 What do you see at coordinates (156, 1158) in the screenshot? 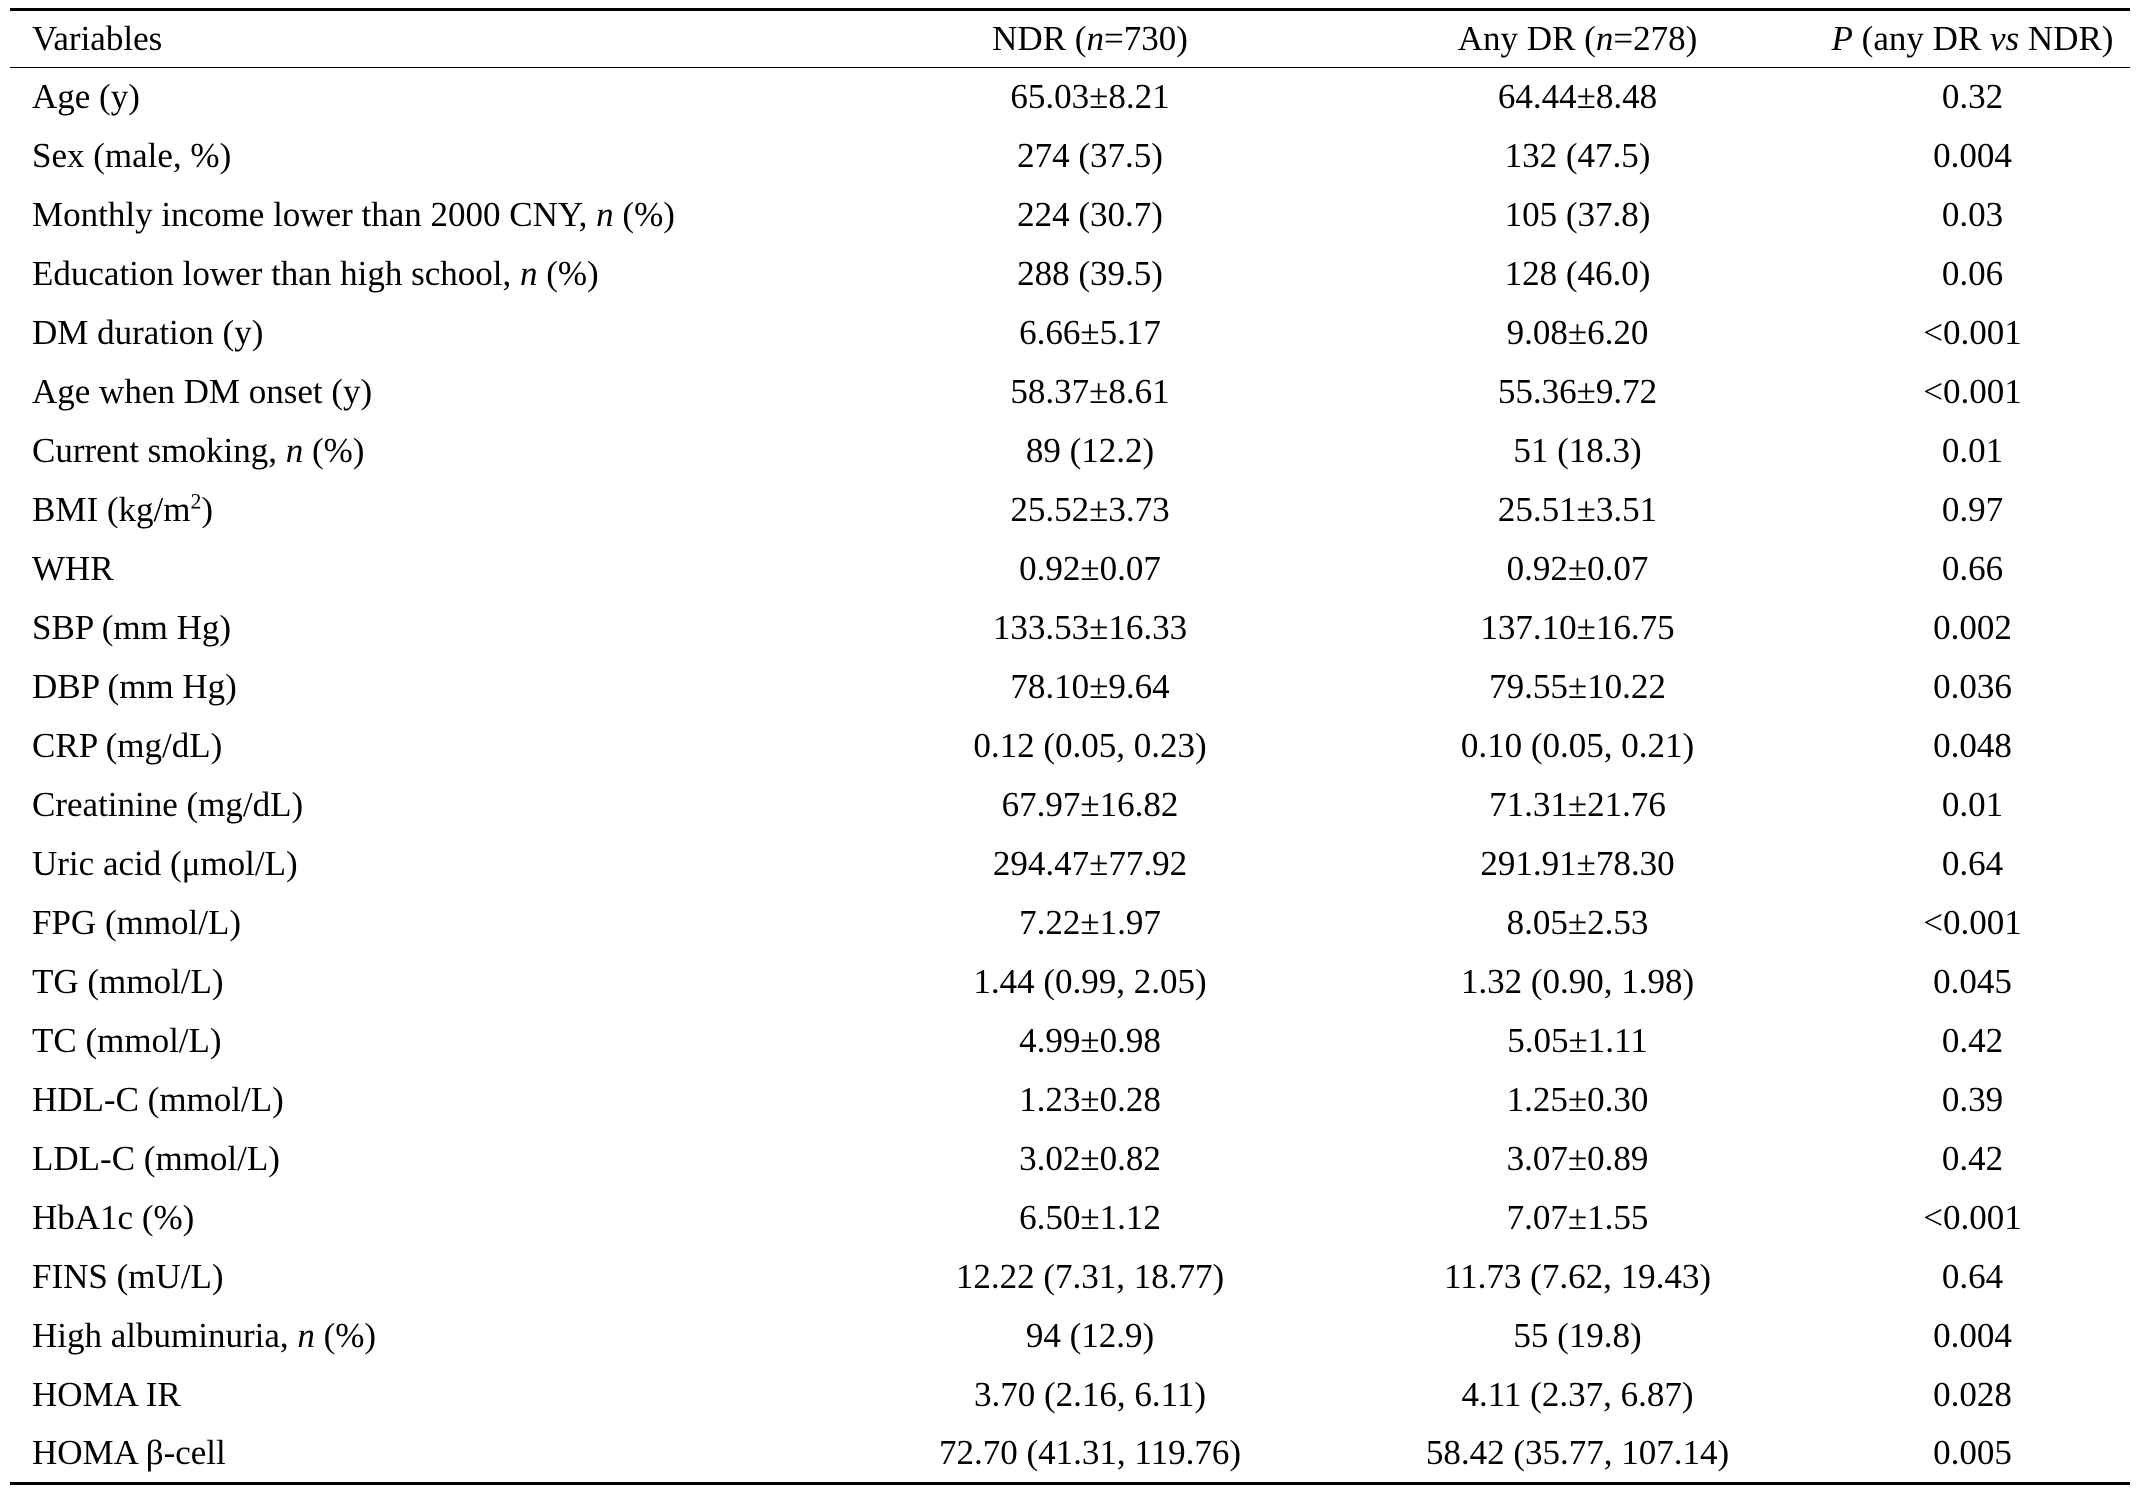
I see `cell-variable: LDL-C (mmol/L)` at bounding box center [156, 1158].